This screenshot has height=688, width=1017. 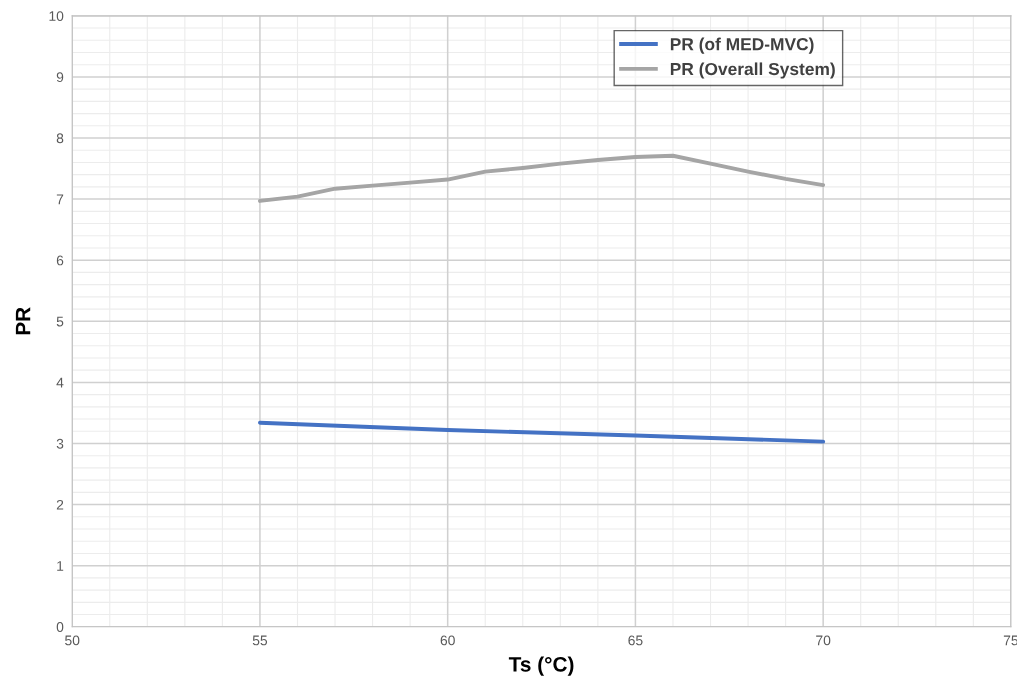 I want to click on y-tick-label: 2, so click(x=60, y=504).